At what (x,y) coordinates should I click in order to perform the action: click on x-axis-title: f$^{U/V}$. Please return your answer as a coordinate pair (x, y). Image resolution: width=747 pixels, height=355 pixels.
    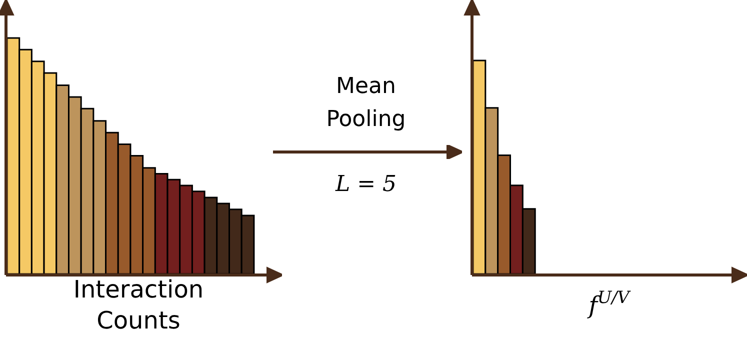
    Looking at the image, I should click on (609, 303).